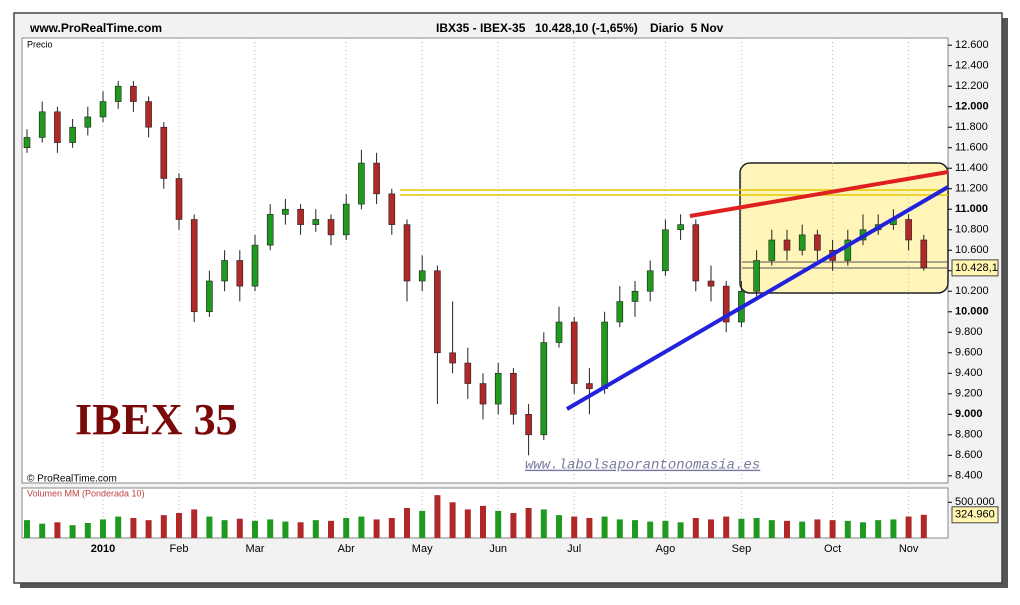 This screenshot has width=1020, height=605. I want to click on y-tick-label: 9.200, so click(969, 394).